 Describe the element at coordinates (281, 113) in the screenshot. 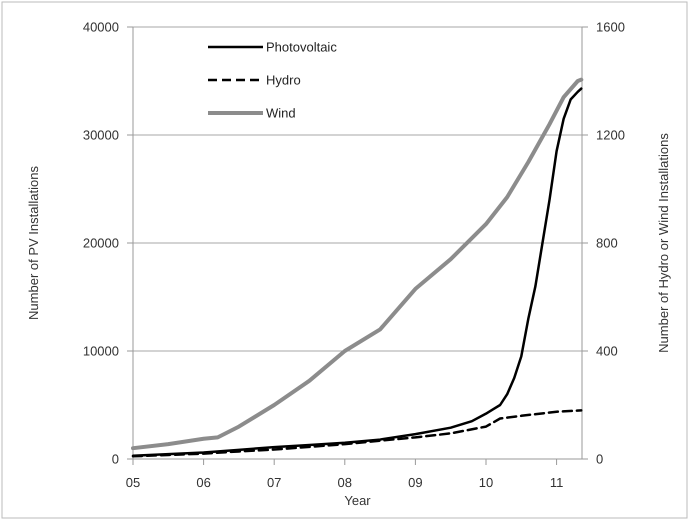

I see `legend-label: Wind` at that location.